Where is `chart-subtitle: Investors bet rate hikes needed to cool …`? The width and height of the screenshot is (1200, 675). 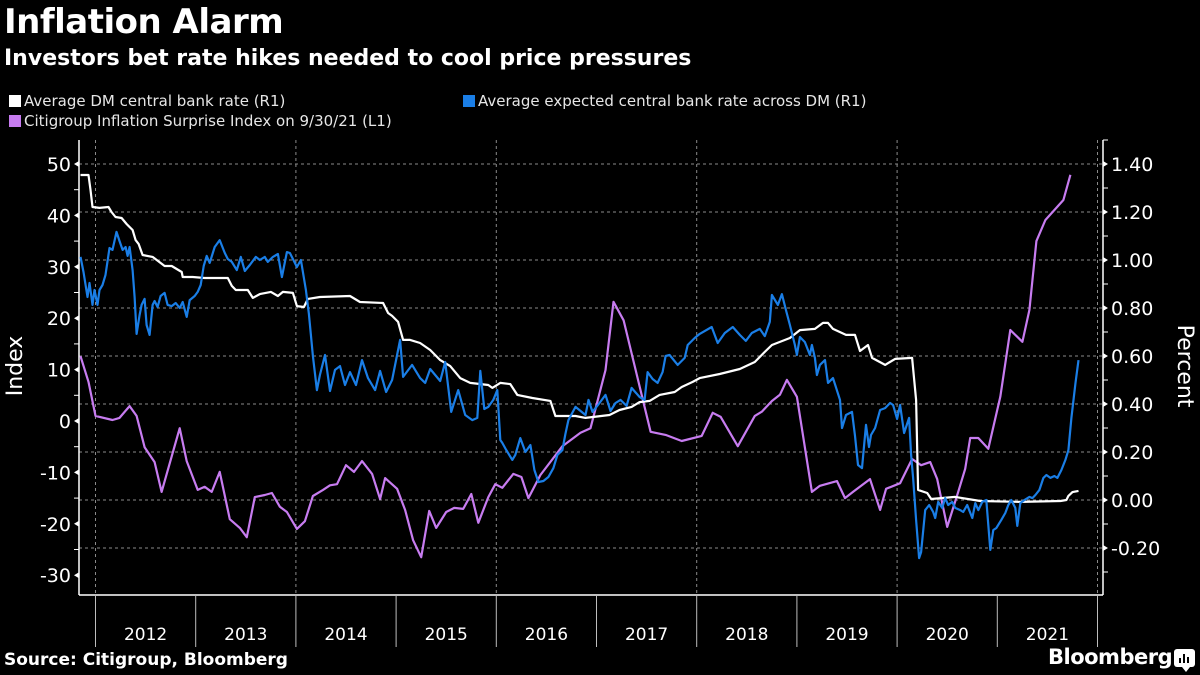 chart-subtitle: Investors bet rate hikes needed to cool … is located at coordinates (348, 58).